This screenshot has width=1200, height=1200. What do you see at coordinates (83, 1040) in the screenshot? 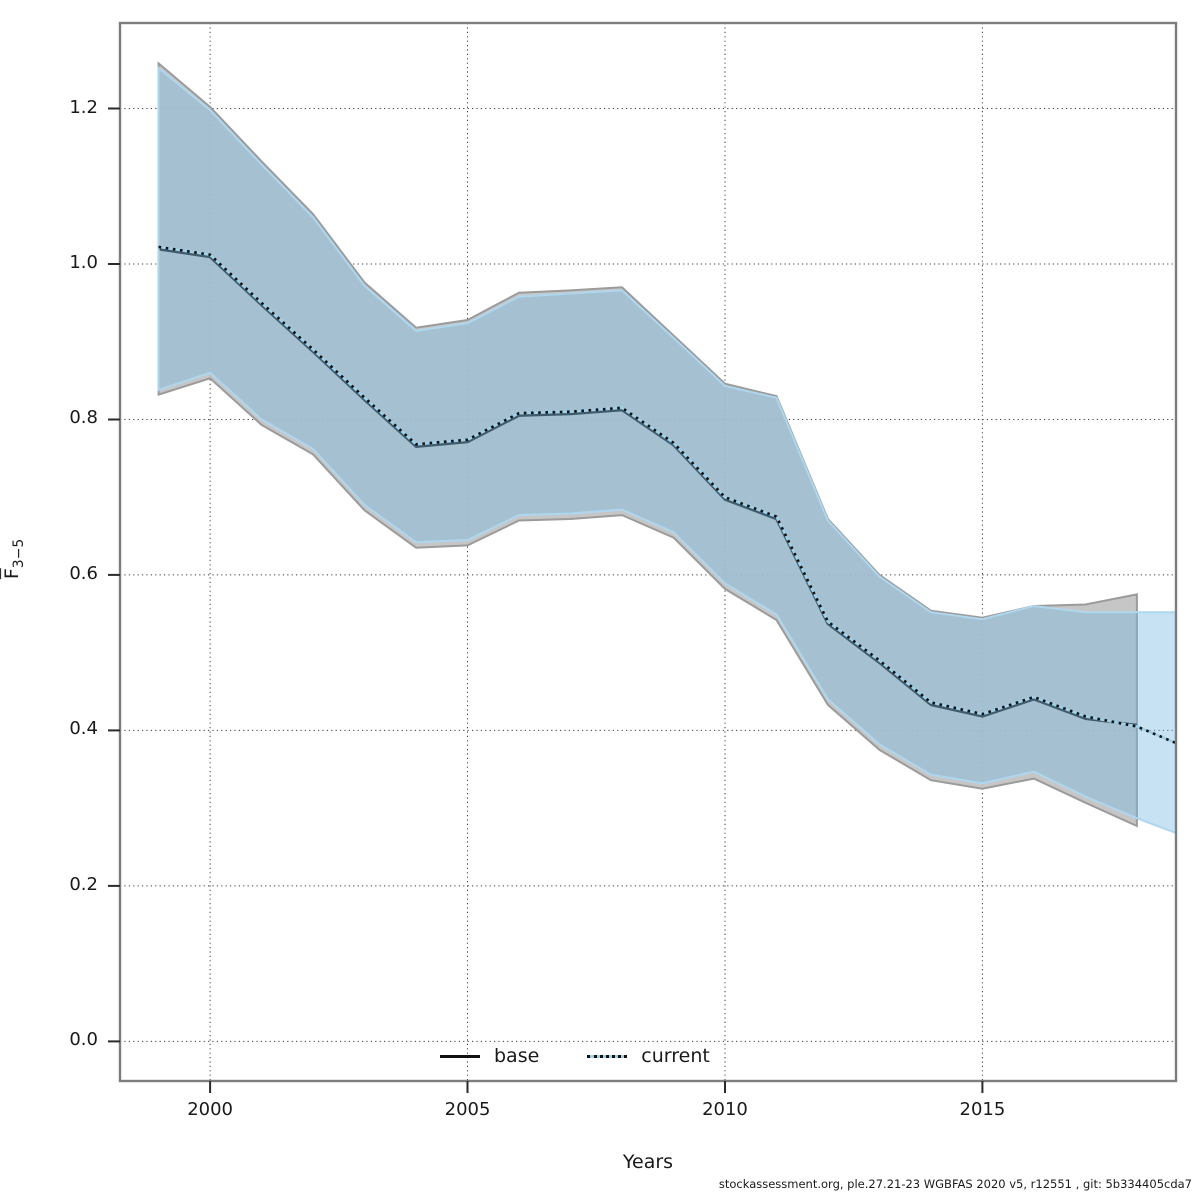
I see `y-tick-label: 0.0` at bounding box center [83, 1040].